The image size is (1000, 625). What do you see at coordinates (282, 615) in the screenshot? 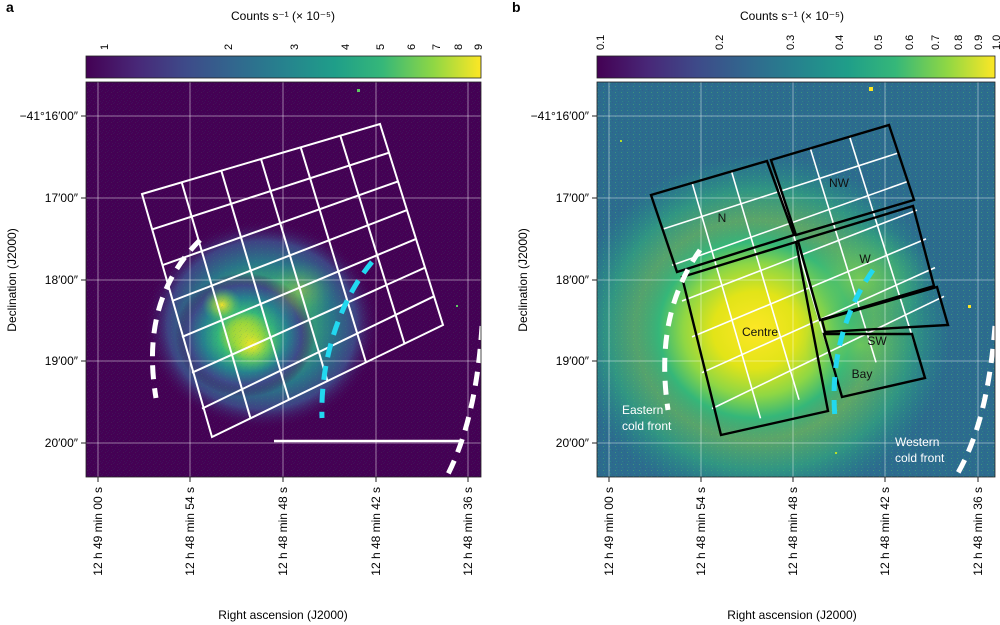
I see `panel-a-xlabel: Right ascension (J2000)` at bounding box center [282, 615].